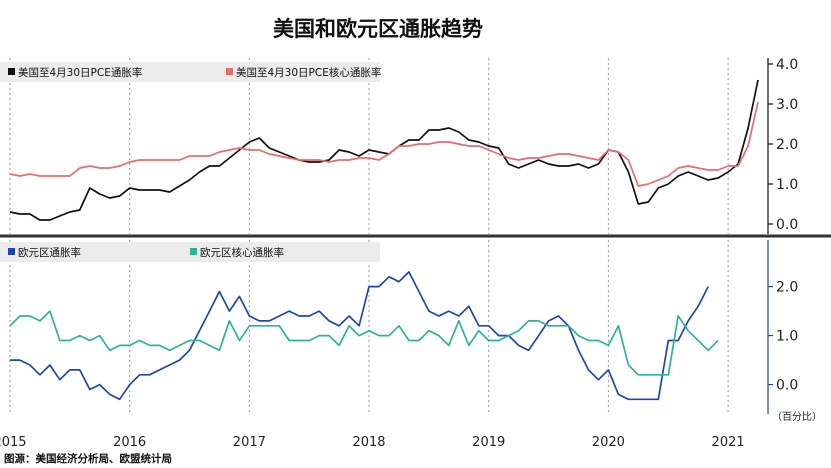  I want to click on x-tick-label: 2018, so click(368, 442).